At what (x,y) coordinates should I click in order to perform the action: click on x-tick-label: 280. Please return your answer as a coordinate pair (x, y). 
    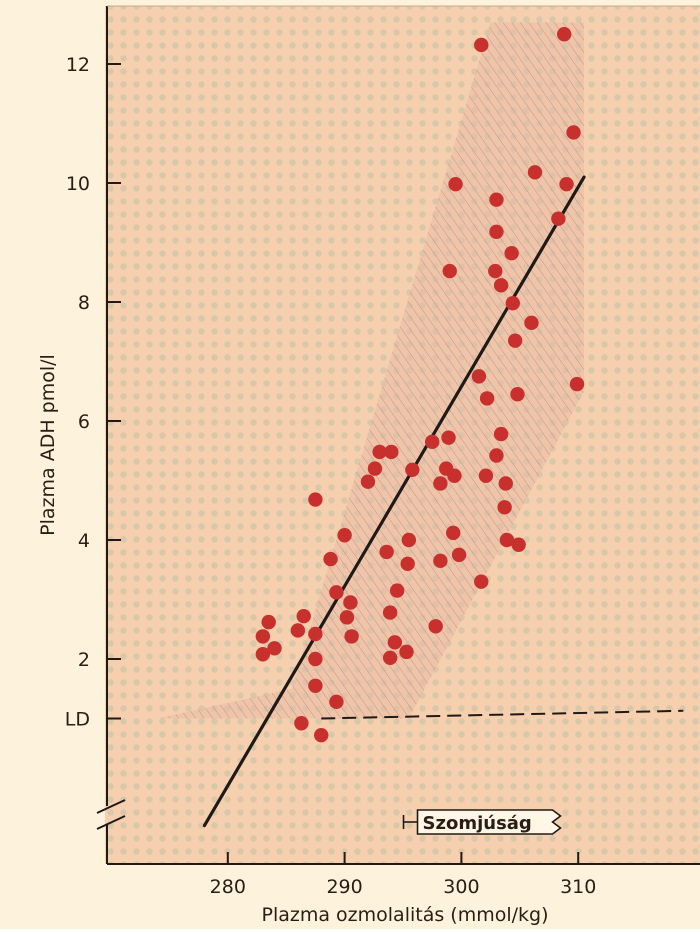
    Looking at the image, I should click on (228, 887).